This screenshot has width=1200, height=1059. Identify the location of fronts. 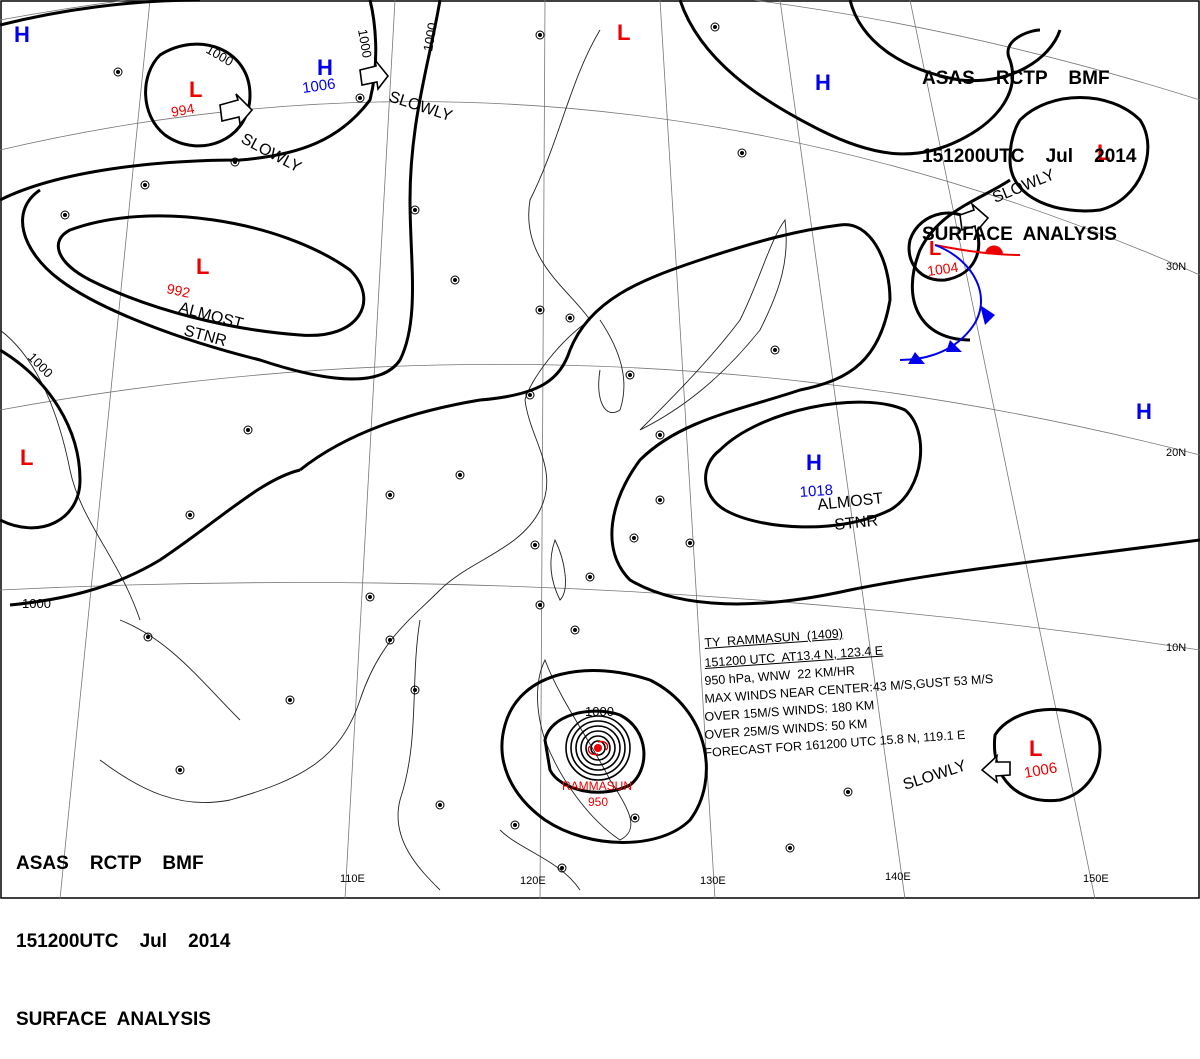
(960, 304).